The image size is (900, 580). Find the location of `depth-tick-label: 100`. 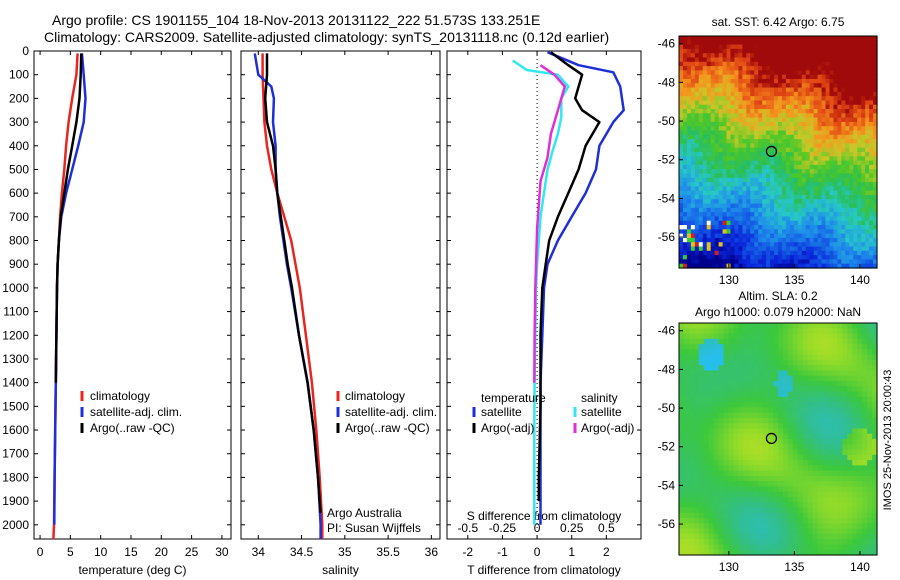

depth-tick-label: 100 is located at coordinates (19, 75).